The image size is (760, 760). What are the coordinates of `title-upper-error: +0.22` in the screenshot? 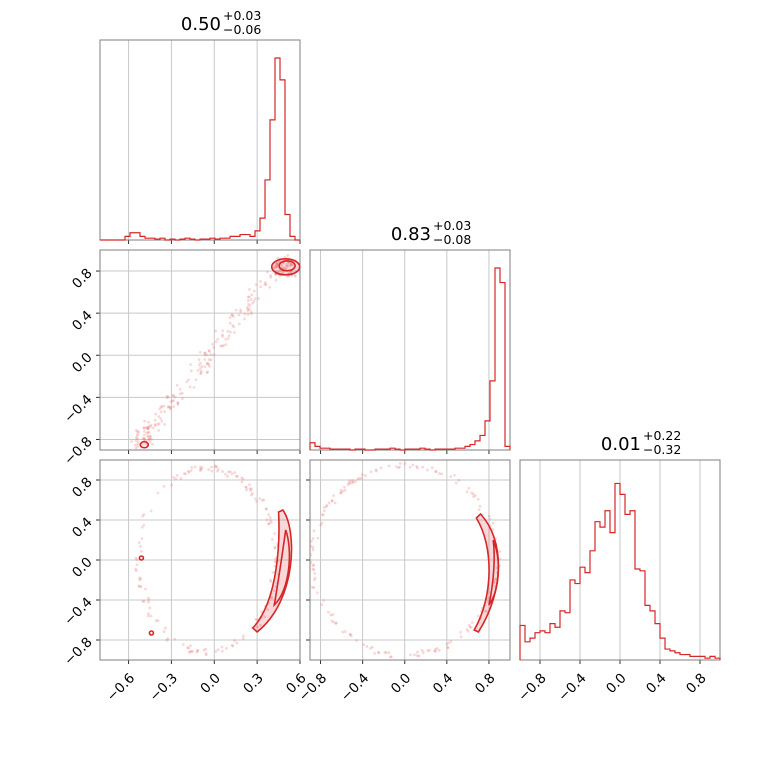 It's located at (662, 435).